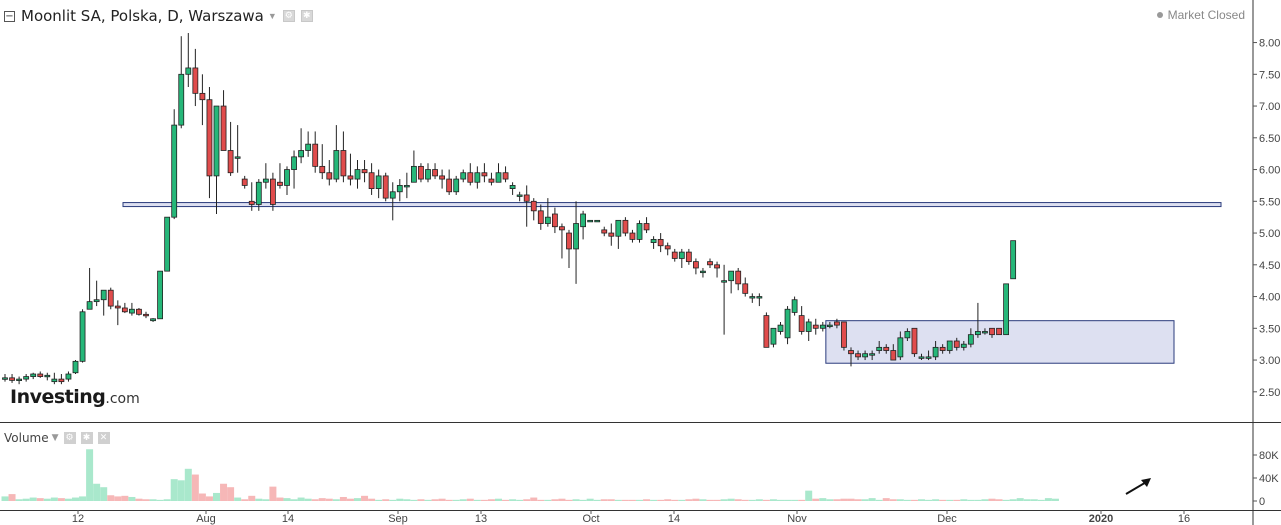 The height and width of the screenshot is (525, 1281). What do you see at coordinates (1269, 361) in the screenshot?
I see `price-tick-label: 3.00` at bounding box center [1269, 361].